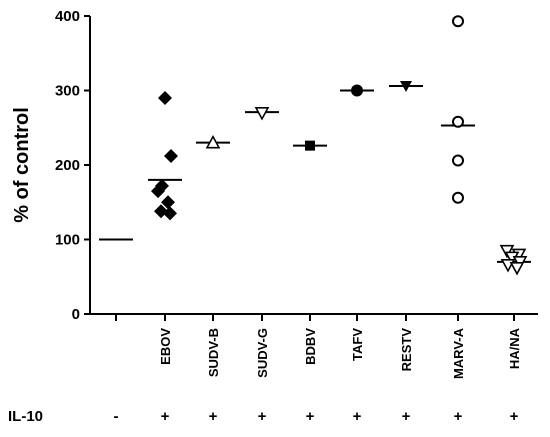 This screenshot has height=437, width=550. Describe the element at coordinates (458, 353) in the screenshot. I see `category-label: MARV-A` at that location.